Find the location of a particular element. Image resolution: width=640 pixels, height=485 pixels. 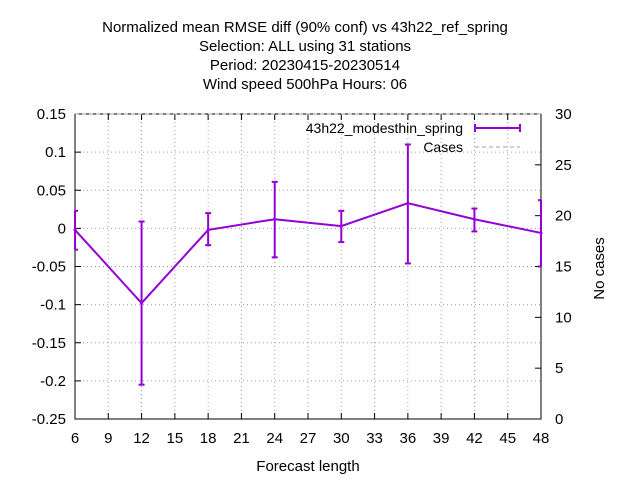

x-axis-label: Forecast length is located at coordinates (307, 466).